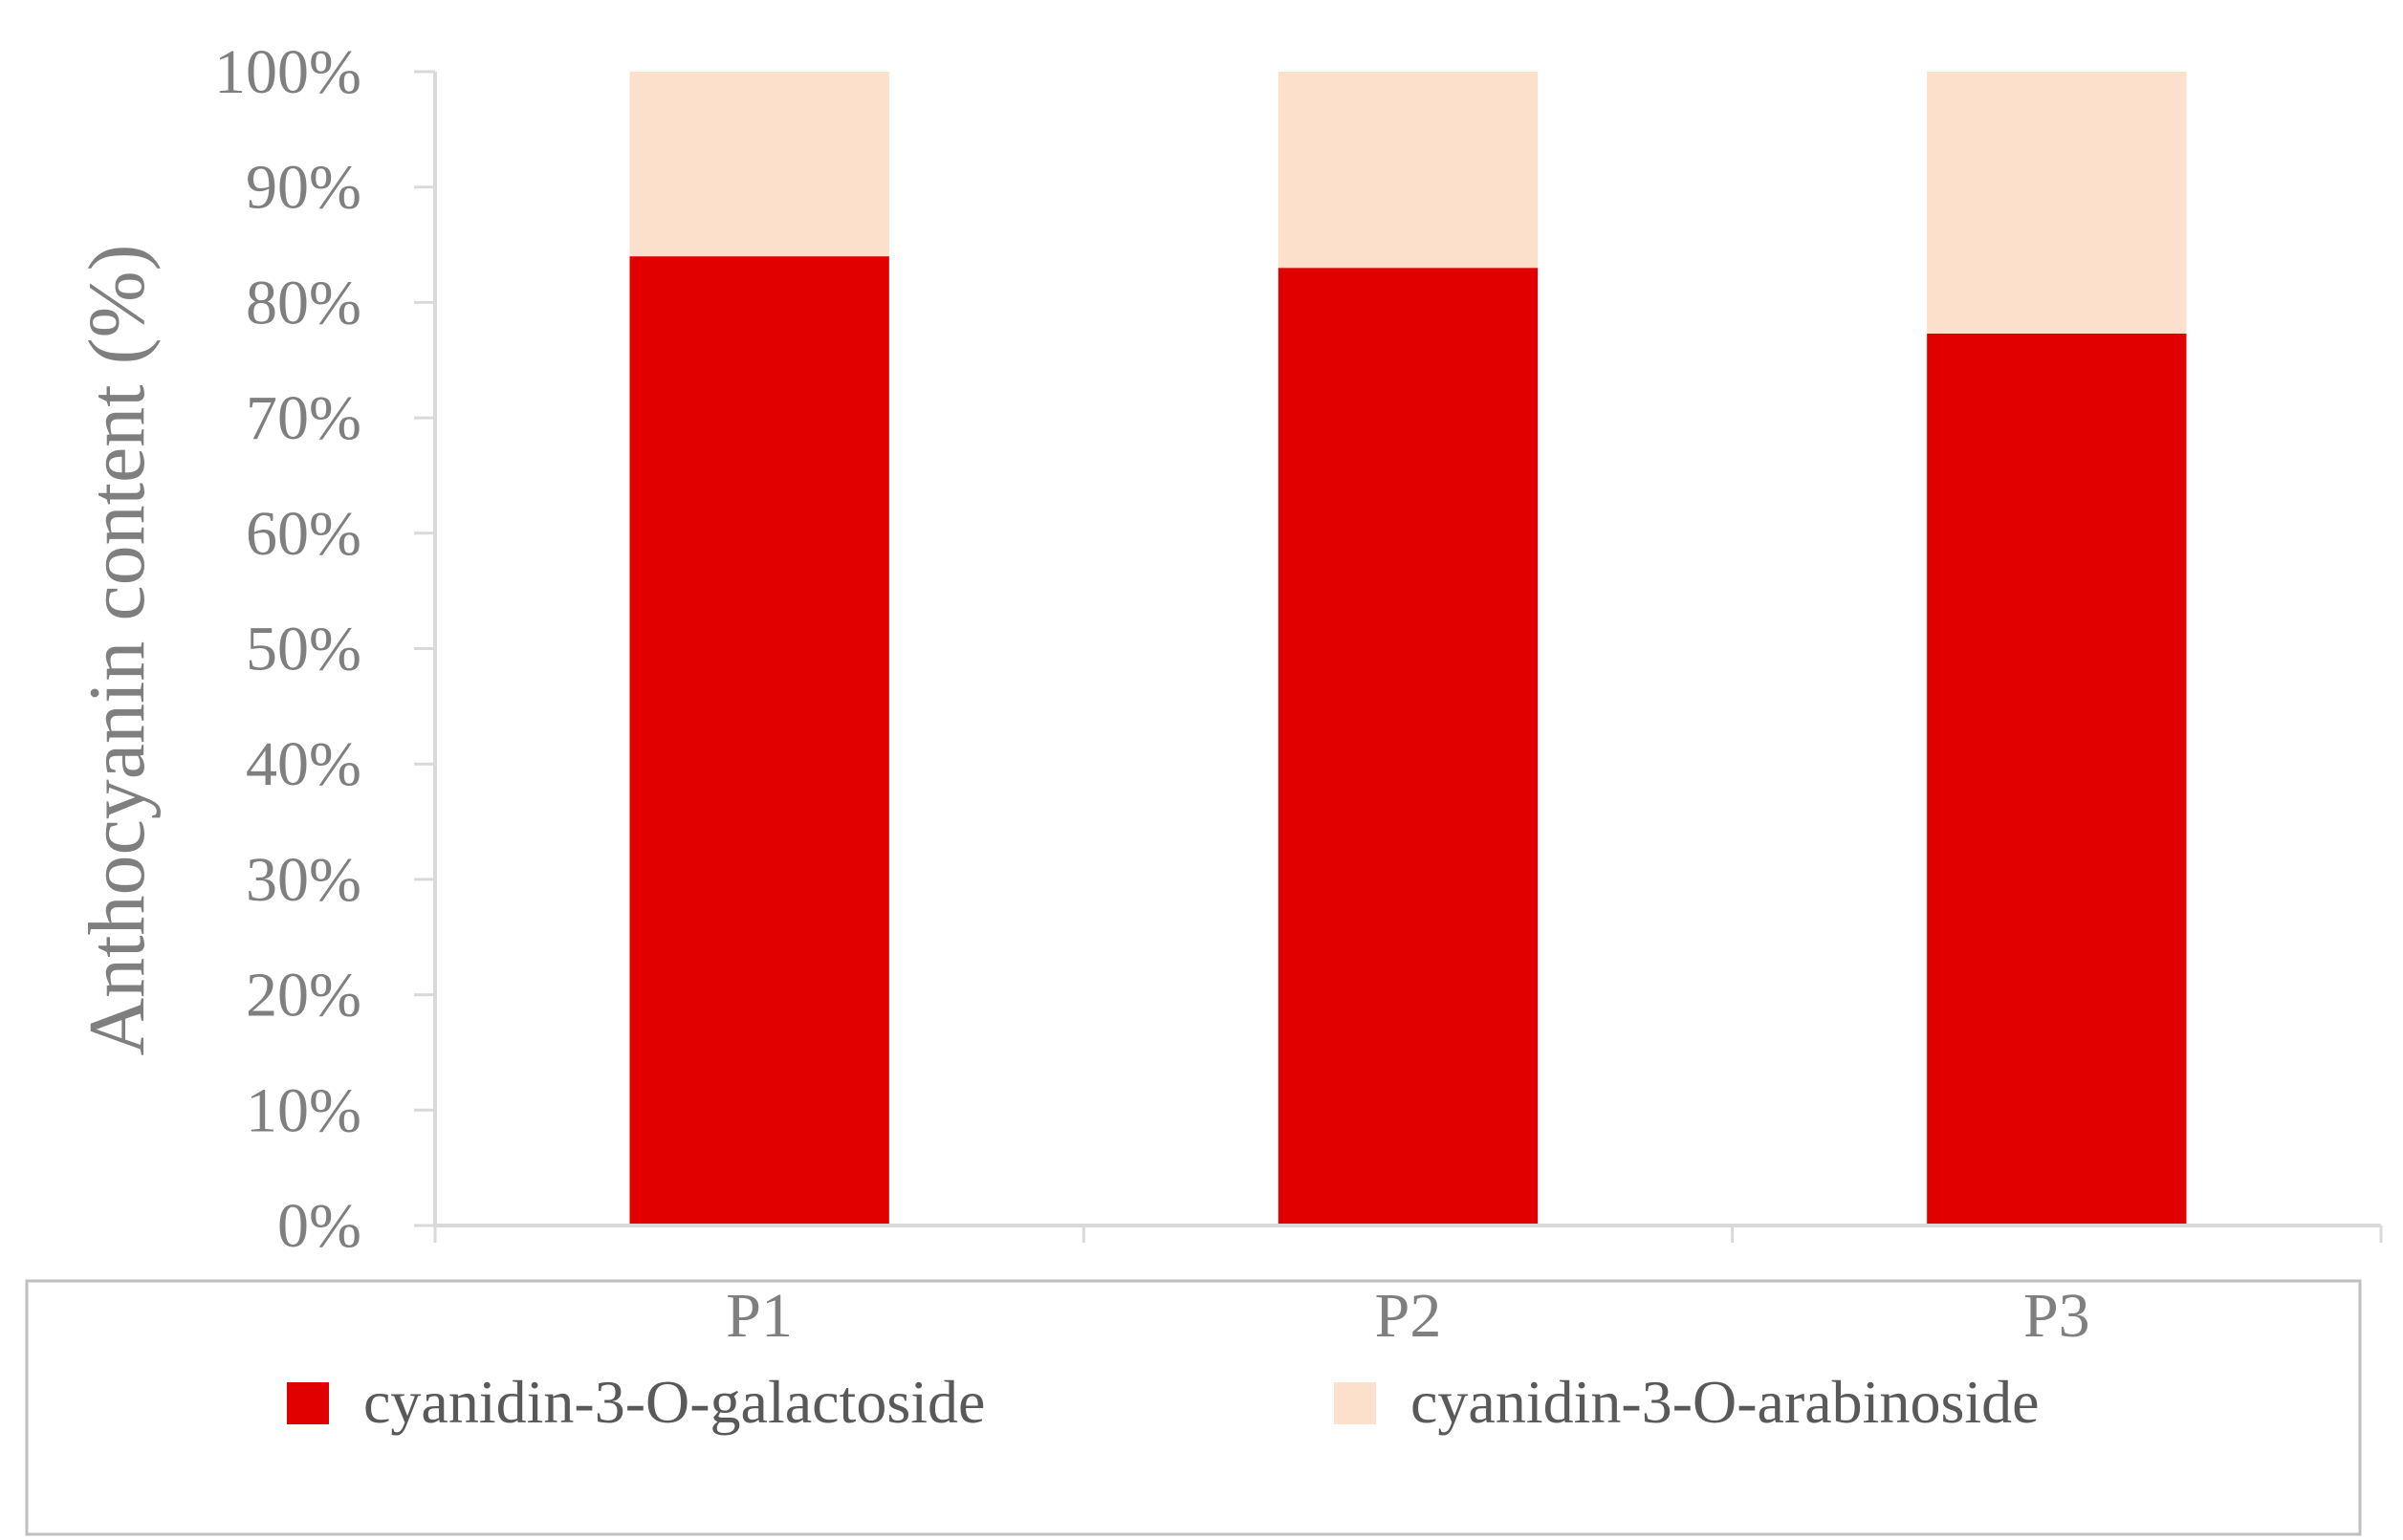  I want to click on y-tick-label: 80%, so click(303, 303).